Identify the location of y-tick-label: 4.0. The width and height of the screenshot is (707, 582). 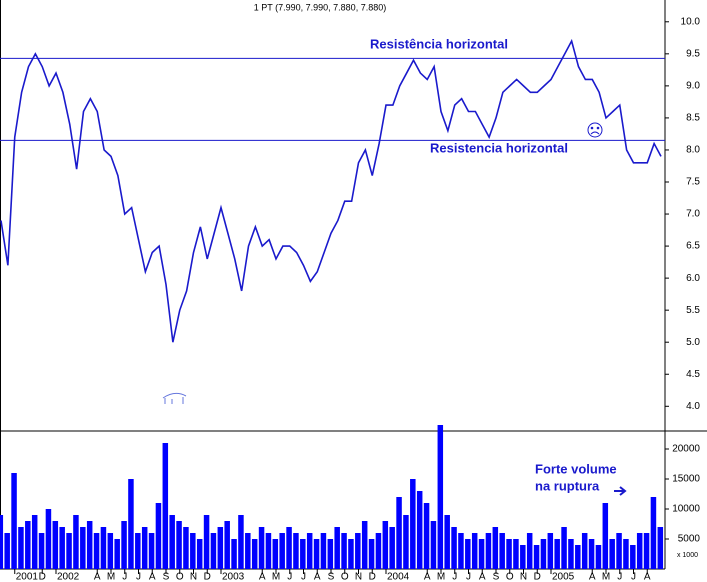
(693, 406).